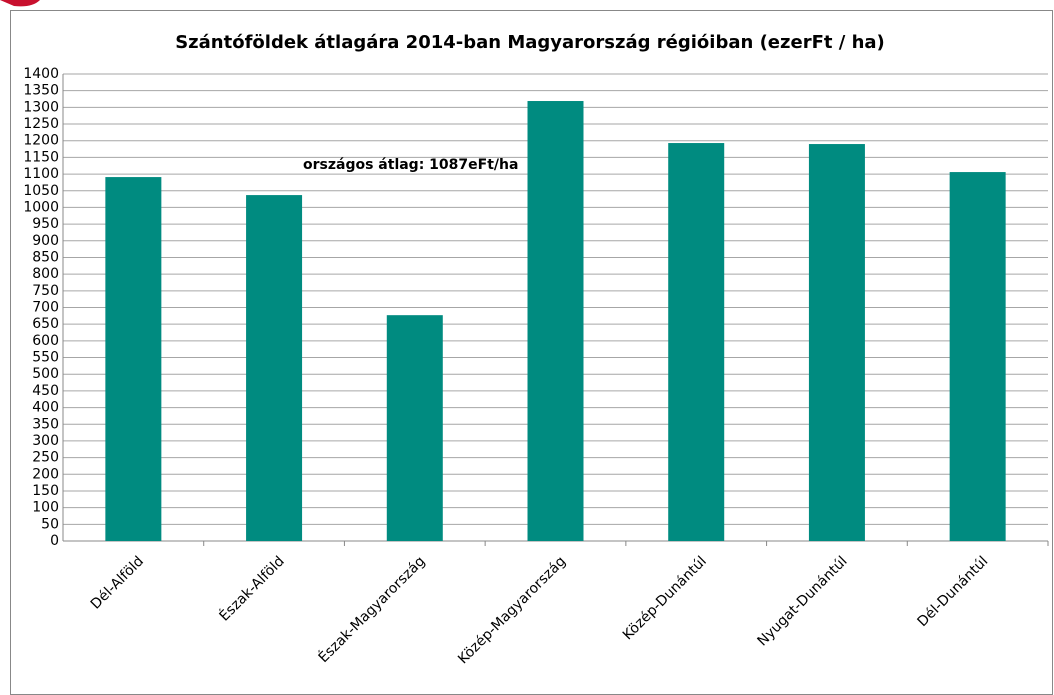  Describe the element at coordinates (41, 207) in the screenshot. I see `y-tick-label: 1000` at that location.